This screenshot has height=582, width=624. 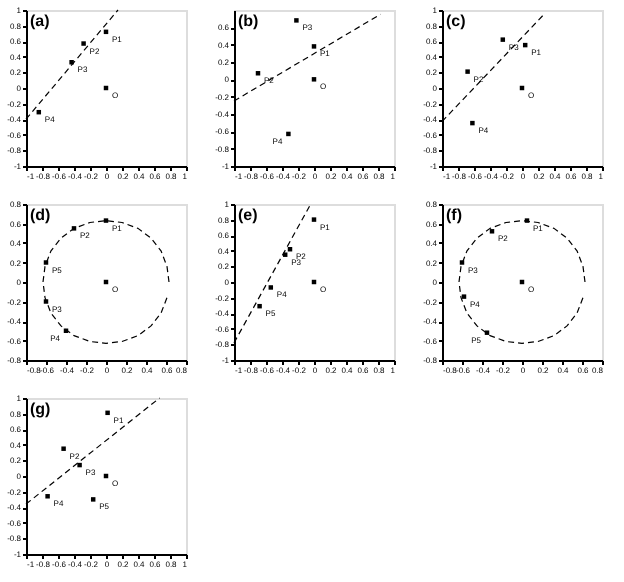 What do you see at coordinates (249, 21) in the screenshot?
I see `chart-title: (b)` at bounding box center [249, 21].